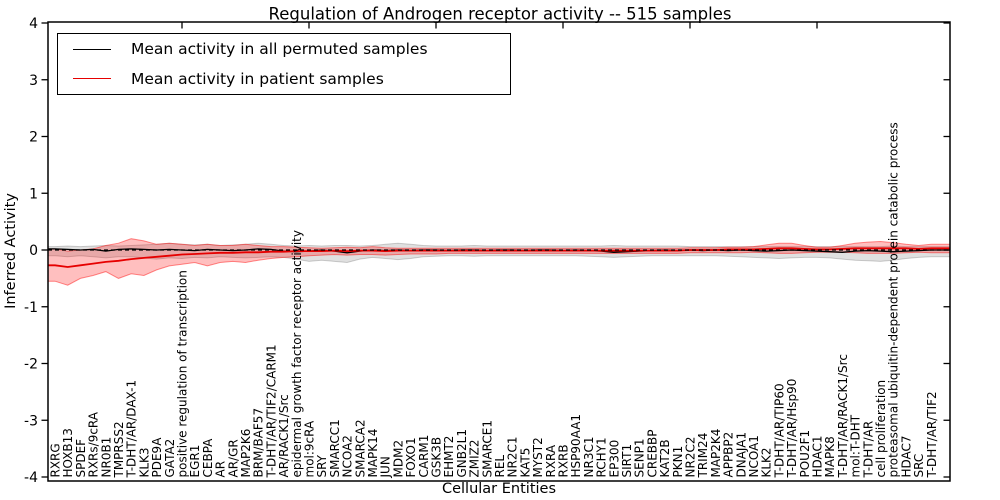  What do you see at coordinates (576, 446) in the screenshot?
I see `x-tick-label: HSP90AA1` at bounding box center [576, 446].